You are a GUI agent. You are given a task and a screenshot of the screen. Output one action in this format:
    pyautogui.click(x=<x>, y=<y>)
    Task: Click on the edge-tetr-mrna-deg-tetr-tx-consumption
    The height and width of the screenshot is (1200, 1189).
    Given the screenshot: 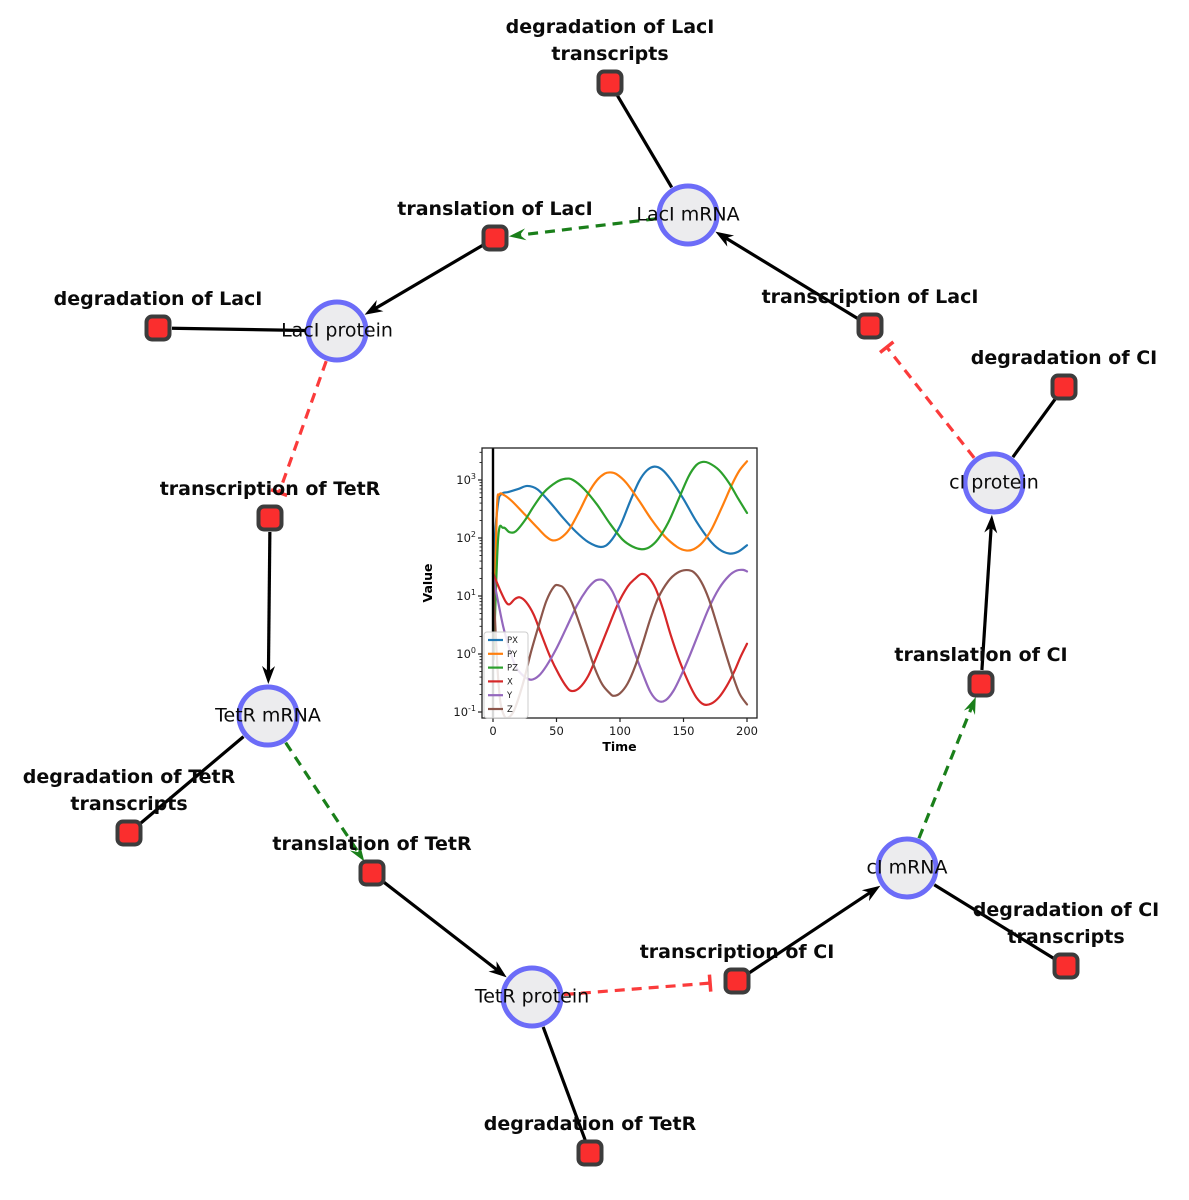 What is the action you would take?
    pyautogui.click(x=191, y=780)
    